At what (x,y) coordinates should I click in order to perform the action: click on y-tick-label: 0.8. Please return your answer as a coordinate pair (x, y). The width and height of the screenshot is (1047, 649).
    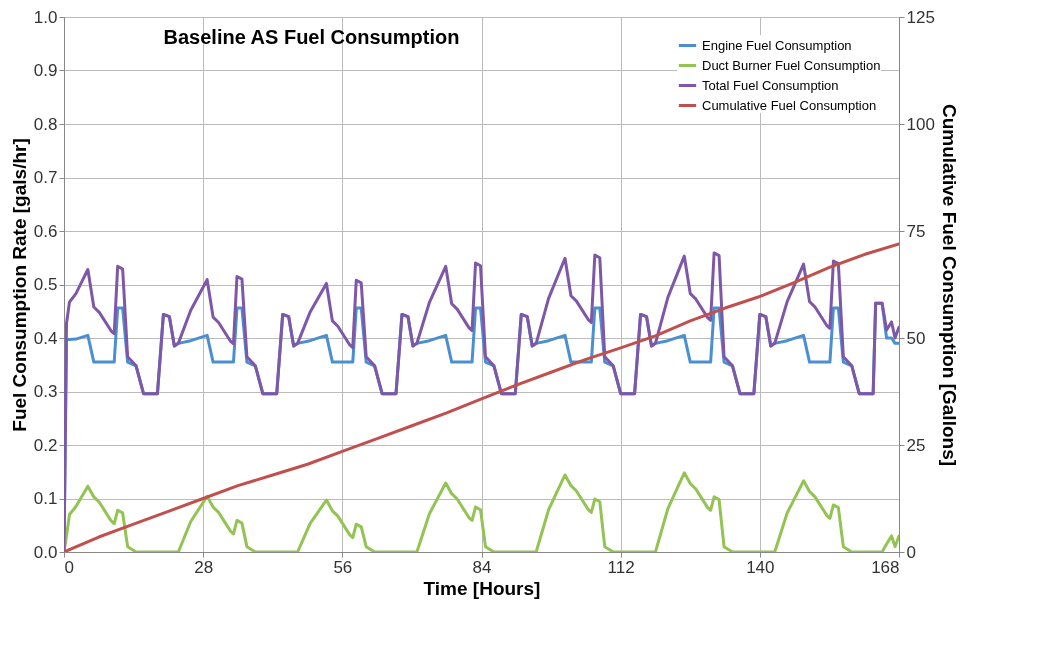
    Looking at the image, I should click on (45, 124).